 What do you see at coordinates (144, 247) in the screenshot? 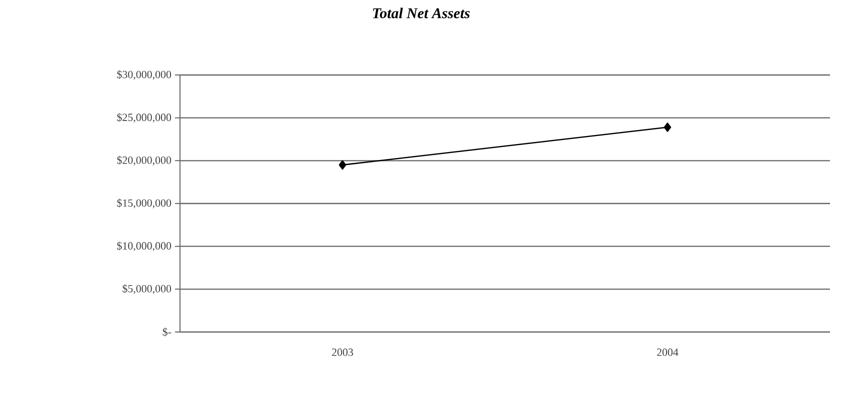
I see `y-tick-label: $10,000,000` at bounding box center [144, 247].